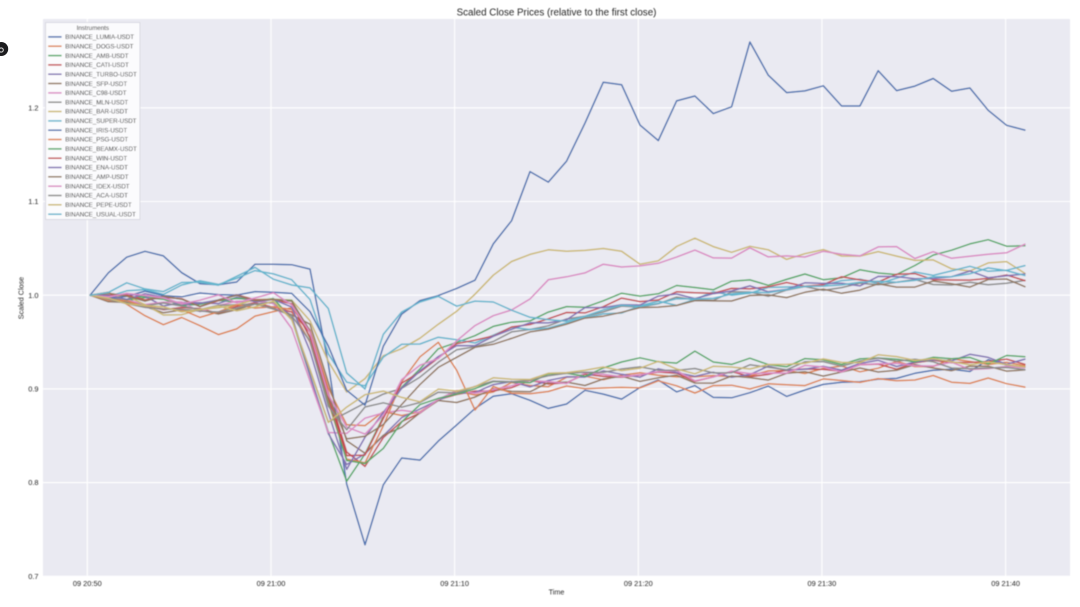 Image resolution: width=1080 pixels, height=607 pixels. I want to click on svg-text: BINANCE_USUAL-USDT, so click(100, 214).